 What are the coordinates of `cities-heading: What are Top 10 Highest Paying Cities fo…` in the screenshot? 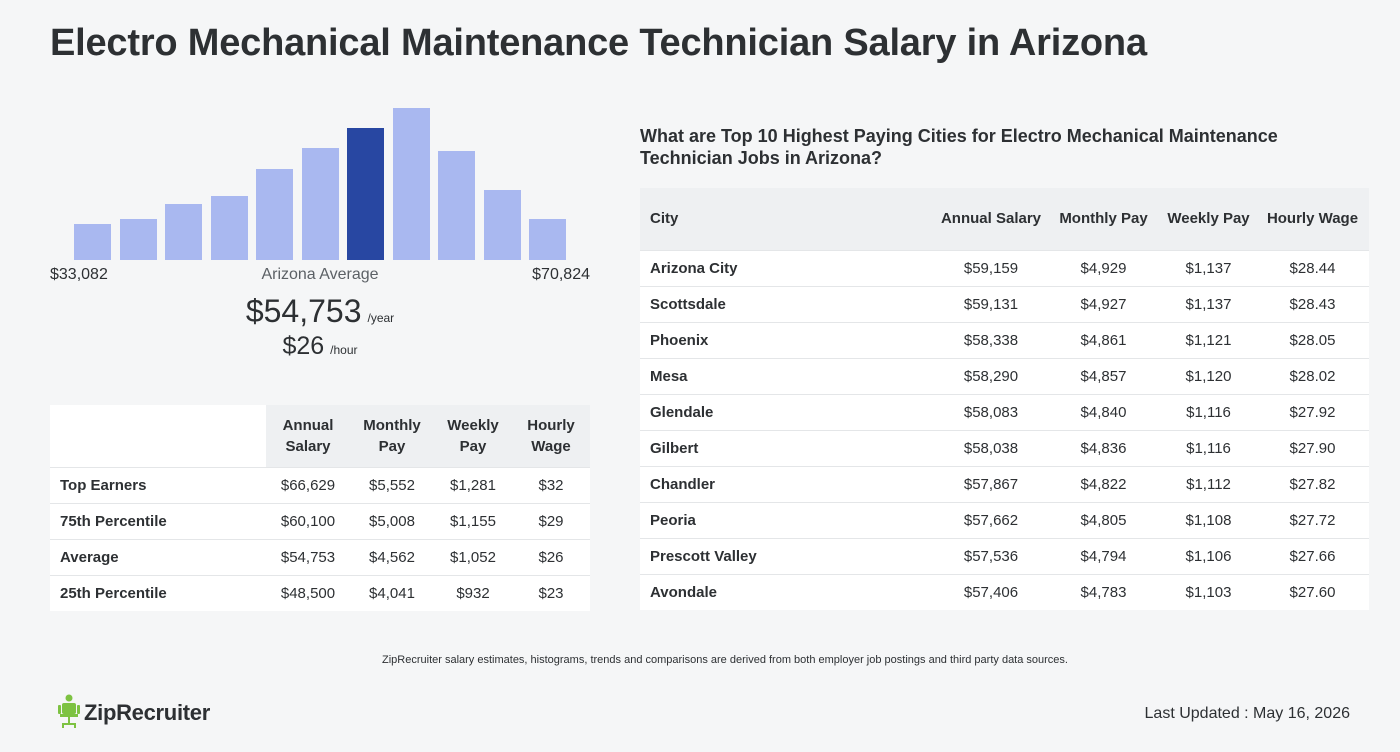 It's located at (959, 147).